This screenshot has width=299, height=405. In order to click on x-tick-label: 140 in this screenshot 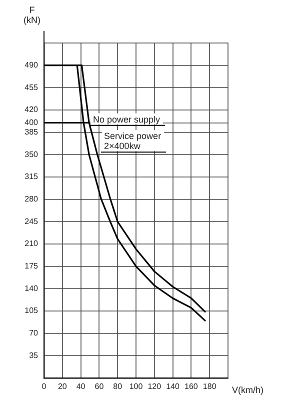, I will do `click(173, 387)`.